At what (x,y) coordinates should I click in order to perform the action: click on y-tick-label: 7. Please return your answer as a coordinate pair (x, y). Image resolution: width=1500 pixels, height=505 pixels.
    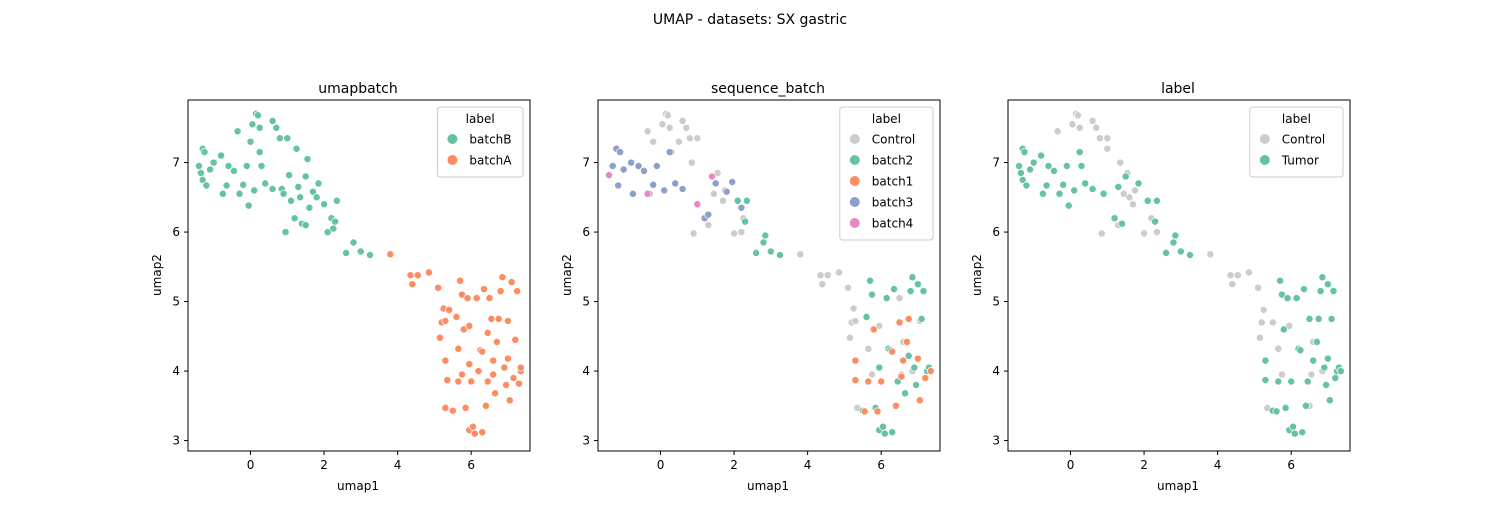
    Looking at the image, I should click on (586, 163).